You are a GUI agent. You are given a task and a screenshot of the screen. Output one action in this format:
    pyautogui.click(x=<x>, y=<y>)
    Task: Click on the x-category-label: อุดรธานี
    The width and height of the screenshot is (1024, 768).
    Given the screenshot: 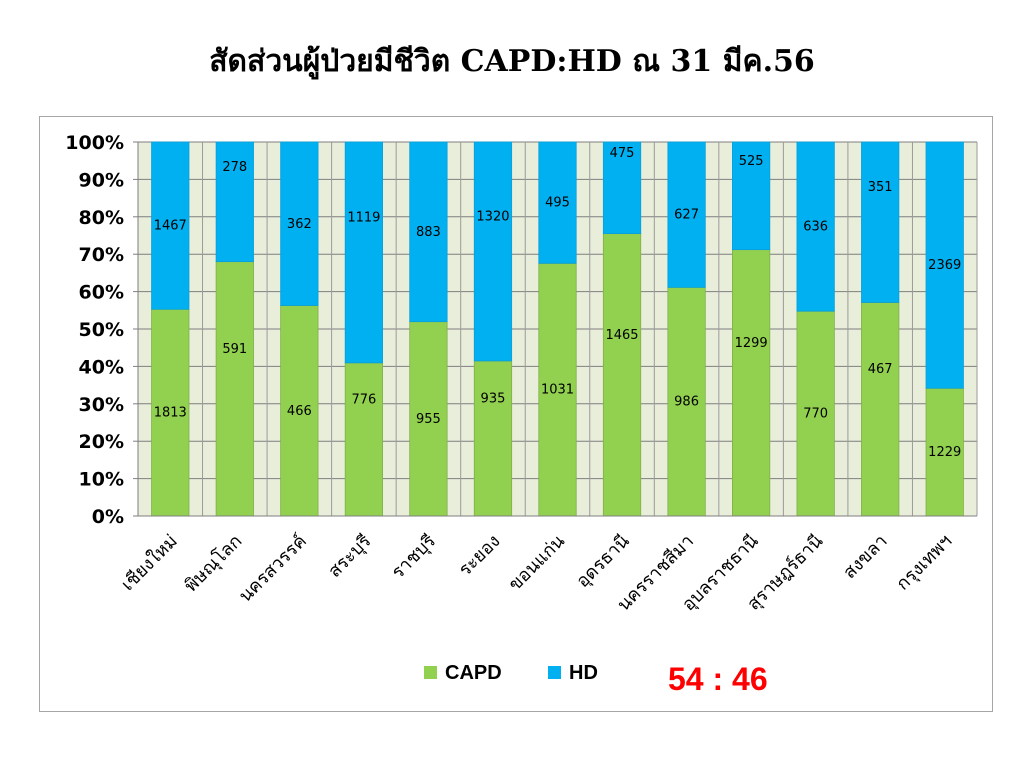 What is the action you would take?
    pyautogui.click(x=602, y=561)
    